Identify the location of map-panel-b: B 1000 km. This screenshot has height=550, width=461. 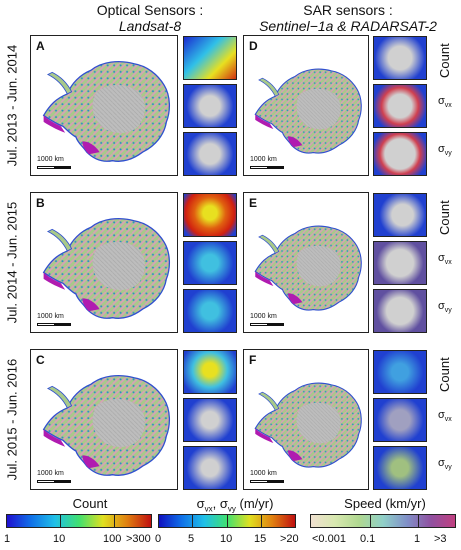
(104, 262).